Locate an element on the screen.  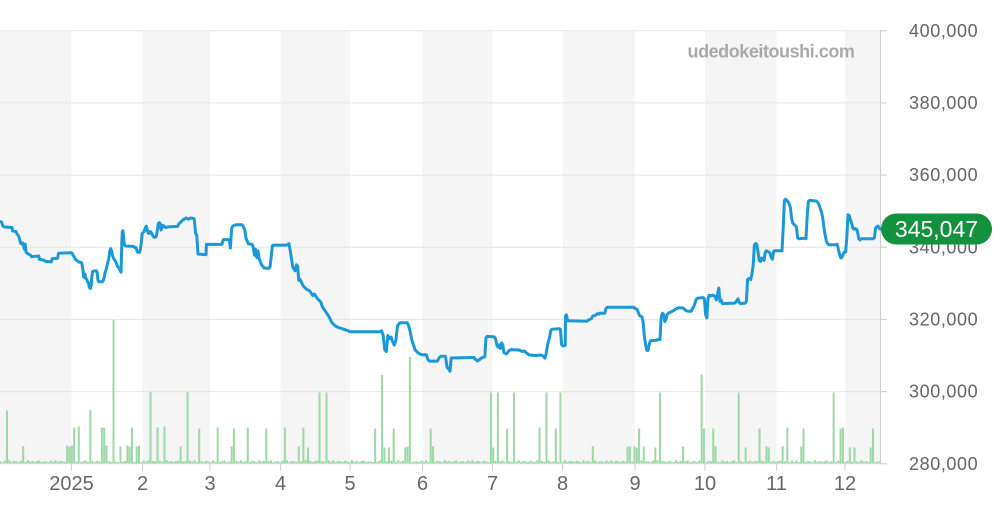
svg-text: 360,000 is located at coordinates (943, 175).